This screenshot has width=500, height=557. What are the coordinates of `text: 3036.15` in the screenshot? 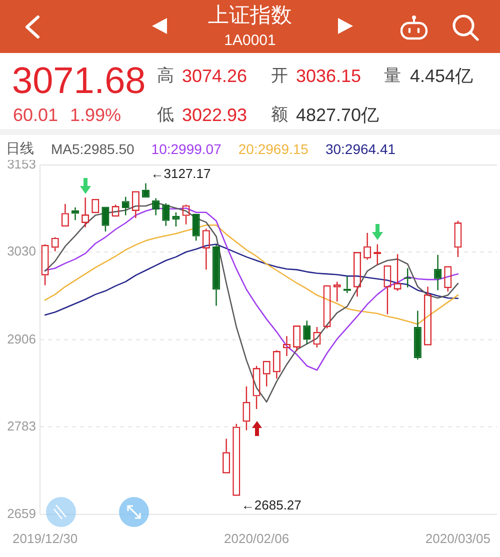 It's located at (329, 76).